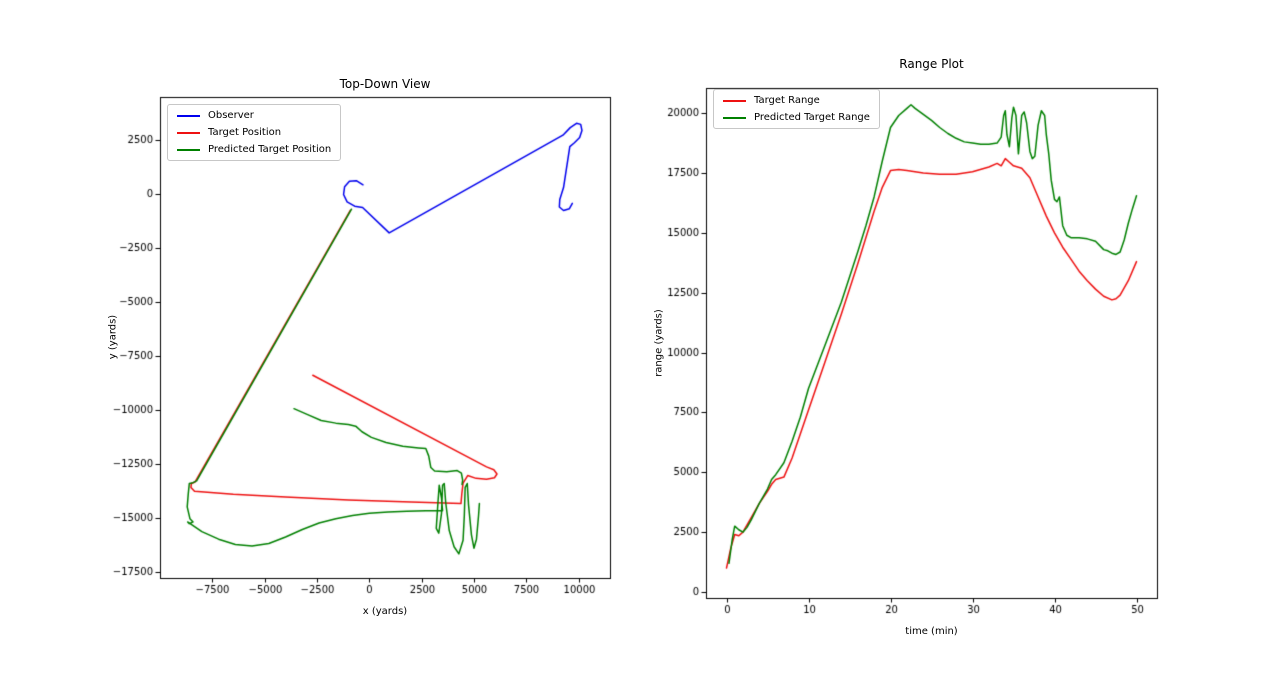 This screenshot has height=673, width=1275. I want to click on legend-item-observer: Observer, so click(254, 115).